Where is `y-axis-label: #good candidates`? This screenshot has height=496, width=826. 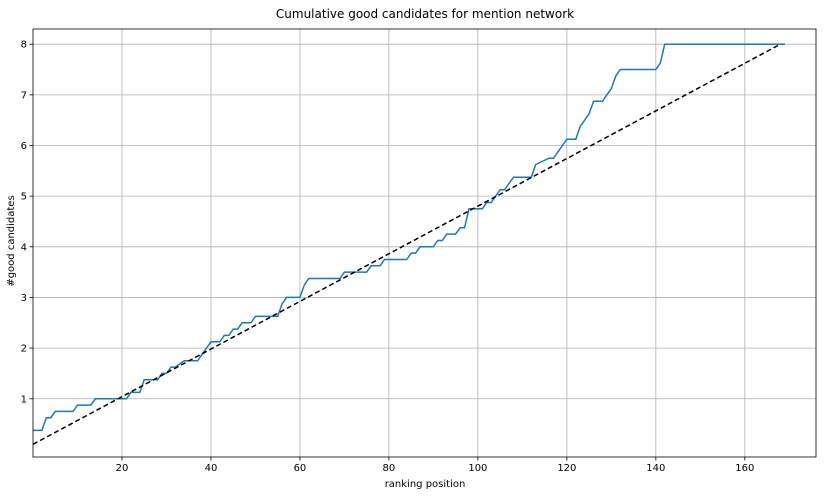 y-axis-label: #good candidates is located at coordinates (11, 240).